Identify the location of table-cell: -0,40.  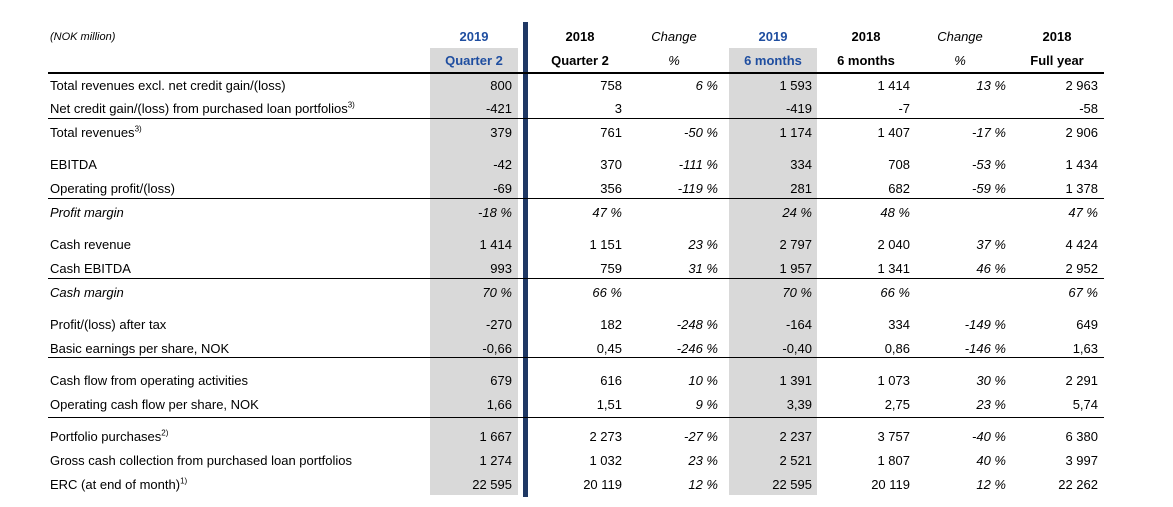
(797, 348).